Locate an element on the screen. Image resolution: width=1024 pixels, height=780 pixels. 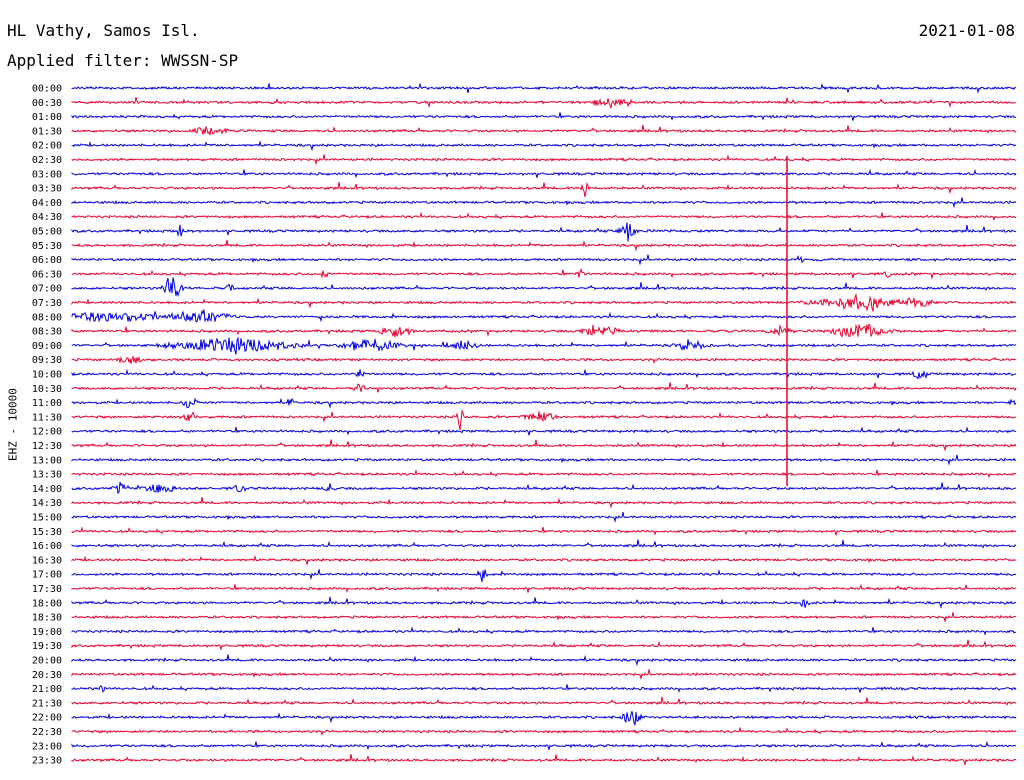
trace-time-label: 22:00 is located at coordinates (47, 718).